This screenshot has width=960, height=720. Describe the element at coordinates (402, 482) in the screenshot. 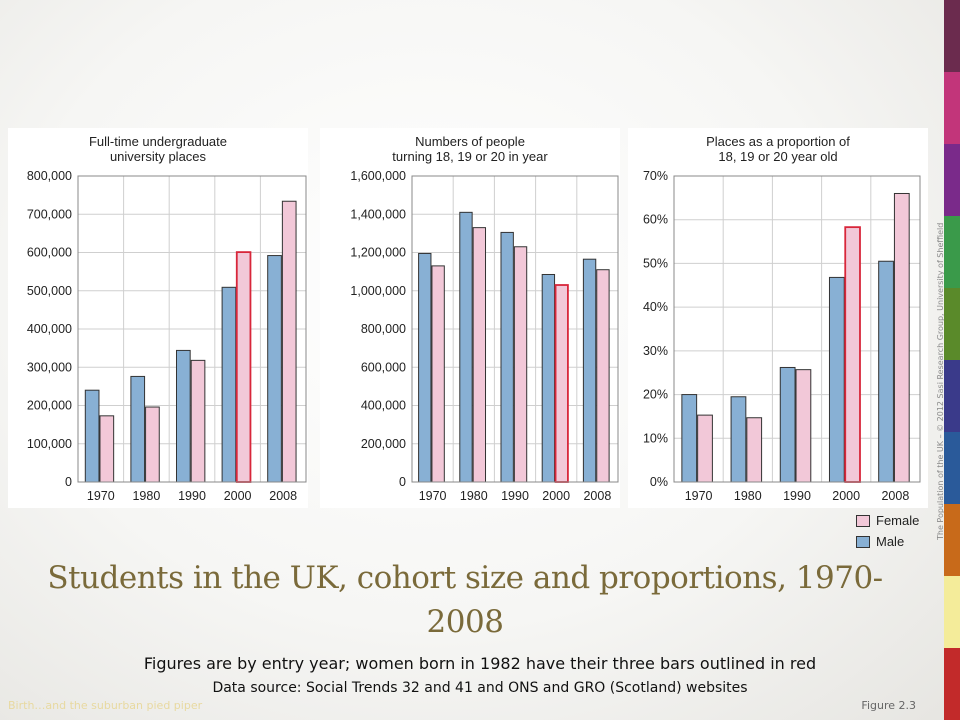

I see `y-tick-label: 0` at that location.